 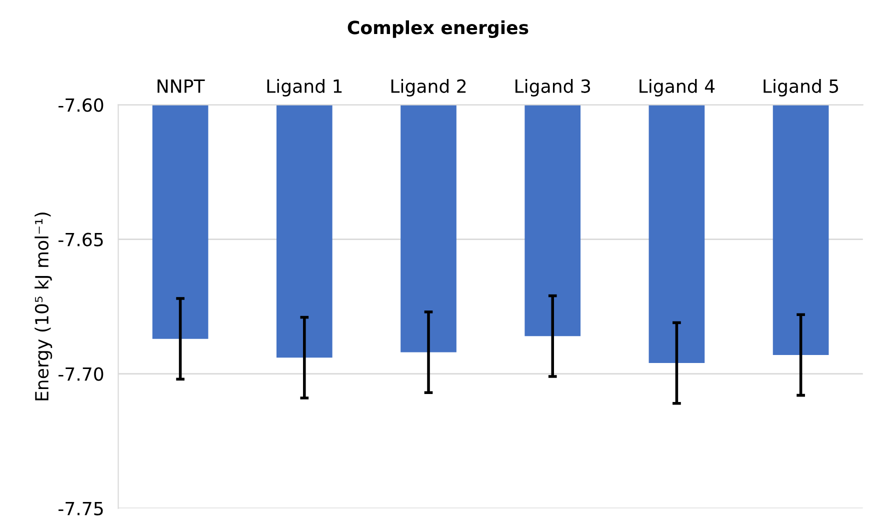 I want to click on x-tick-label: Ligand 1, so click(x=304, y=87).